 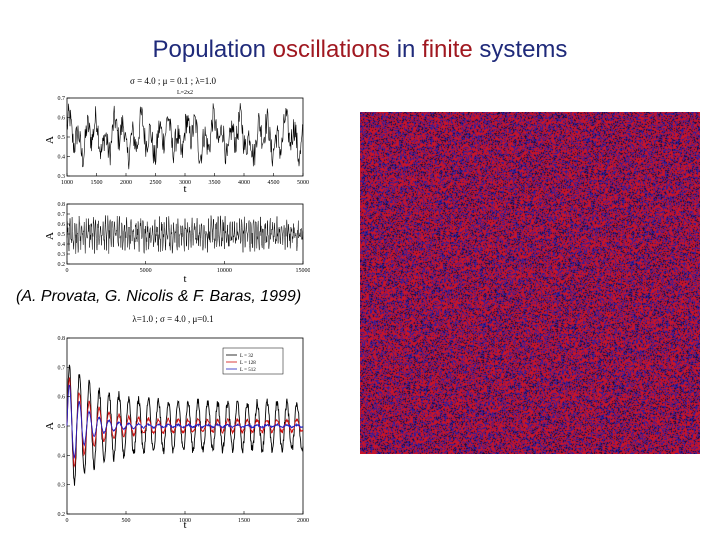 What do you see at coordinates (212, 49) in the screenshot?
I see `title-part: Population` at bounding box center [212, 49].